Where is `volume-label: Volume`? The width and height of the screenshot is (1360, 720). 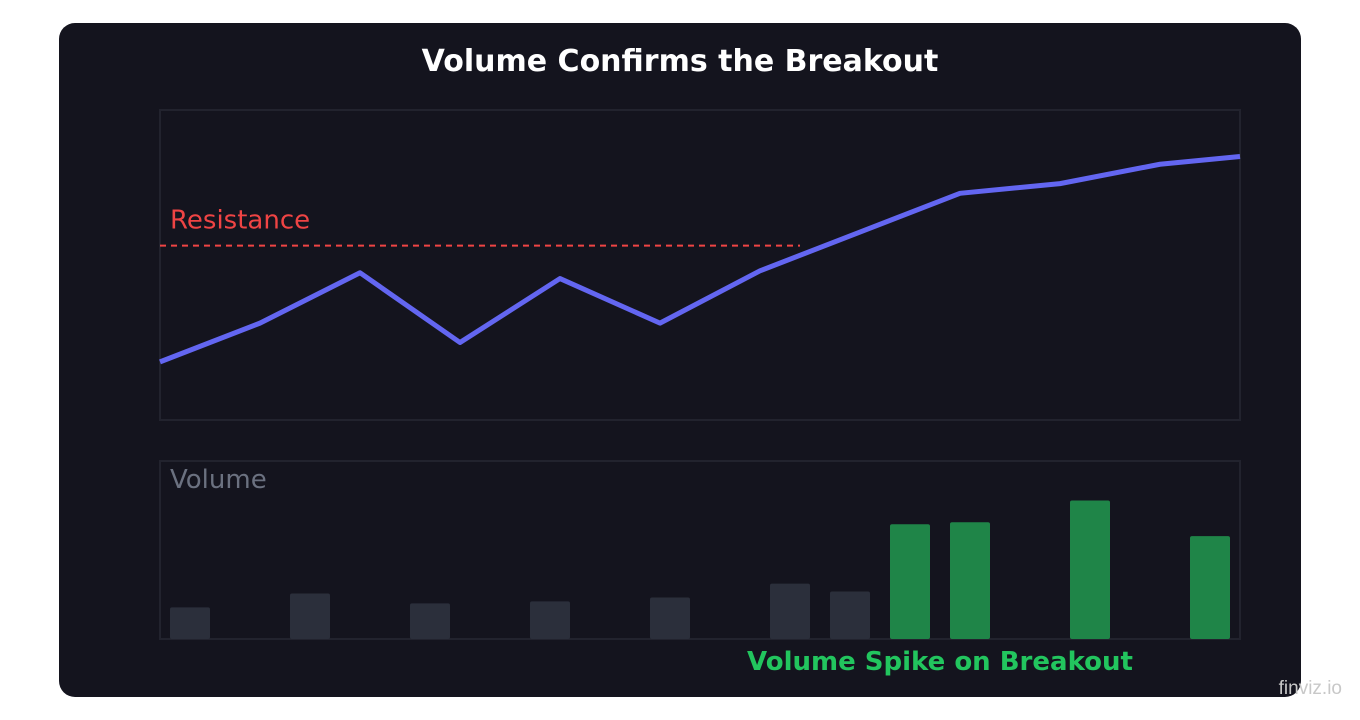
volume-label: Volume is located at coordinates (218, 480).